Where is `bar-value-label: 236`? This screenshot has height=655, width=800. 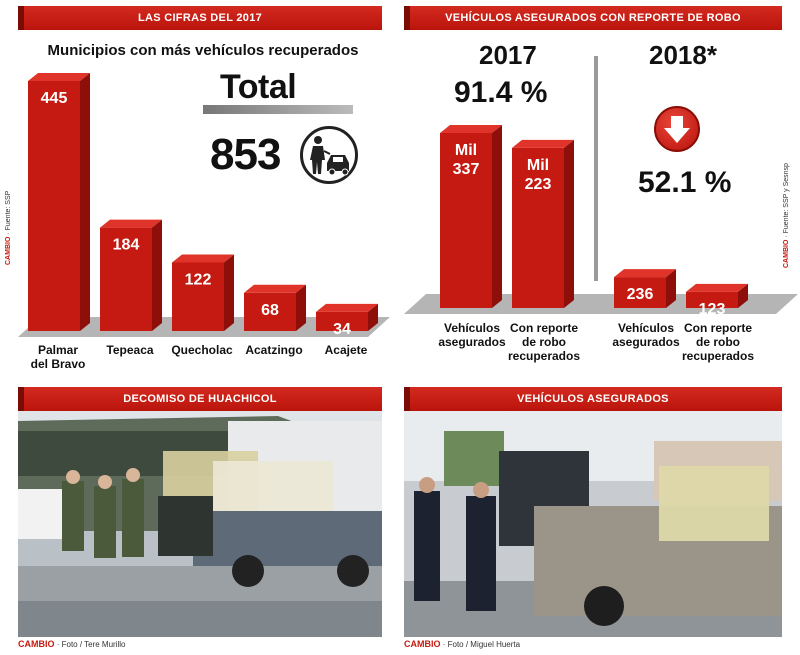 bar-value-label: 236 is located at coordinates (640, 294).